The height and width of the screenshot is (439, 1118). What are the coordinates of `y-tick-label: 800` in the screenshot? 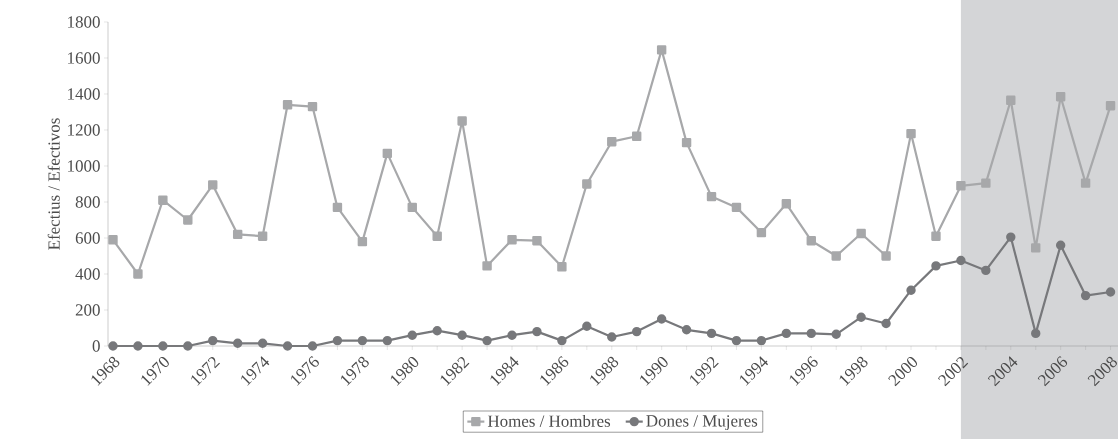 It's located at (87, 202).